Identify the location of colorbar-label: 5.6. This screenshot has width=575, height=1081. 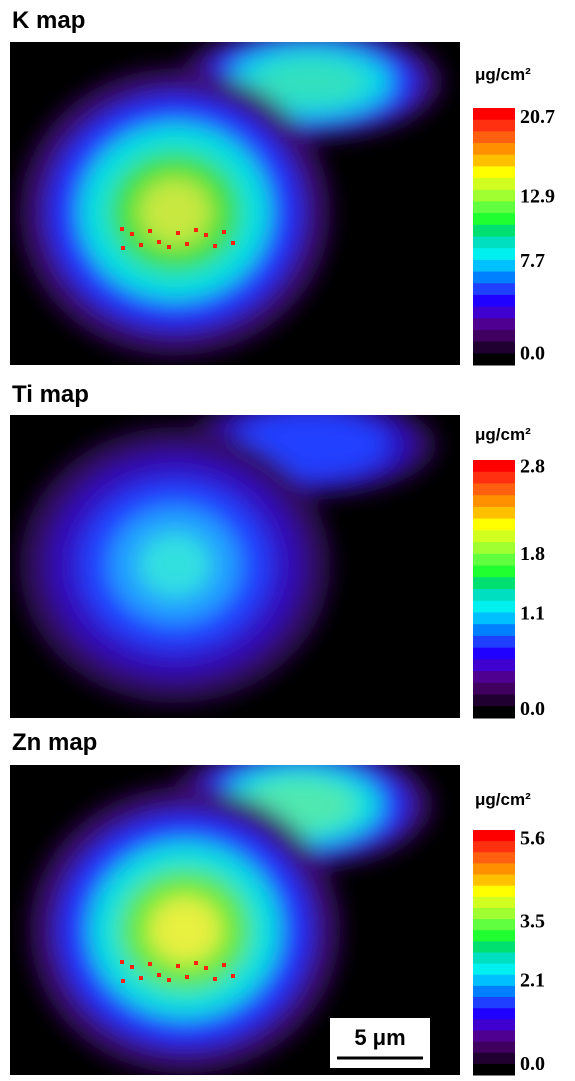
(532, 838).